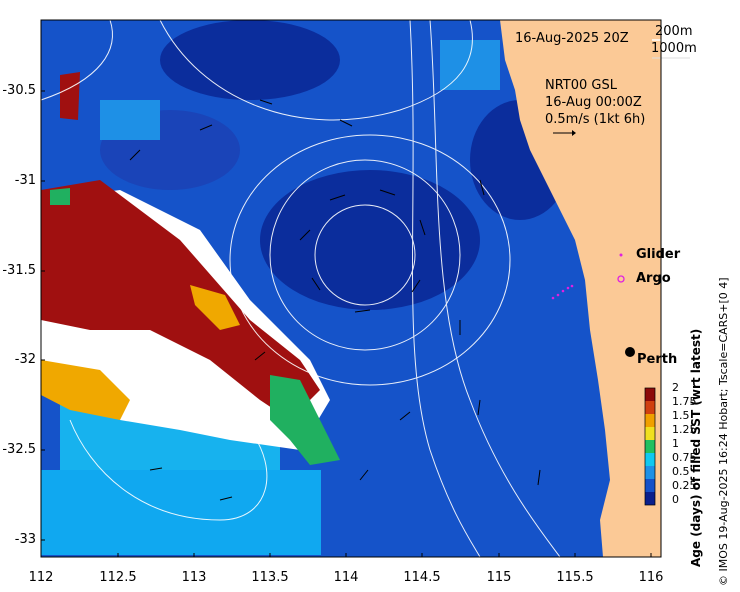 The image size is (740, 592). I want to click on current-scale-label: 0.5m/s (1kt 6h), so click(595, 119).